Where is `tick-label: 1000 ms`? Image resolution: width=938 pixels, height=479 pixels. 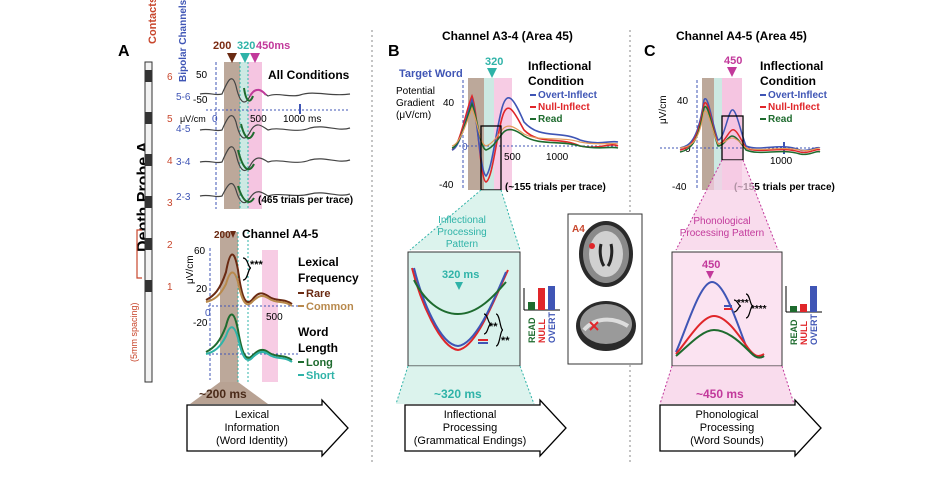 tick-label: 1000 ms is located at coordinates (302, 119).